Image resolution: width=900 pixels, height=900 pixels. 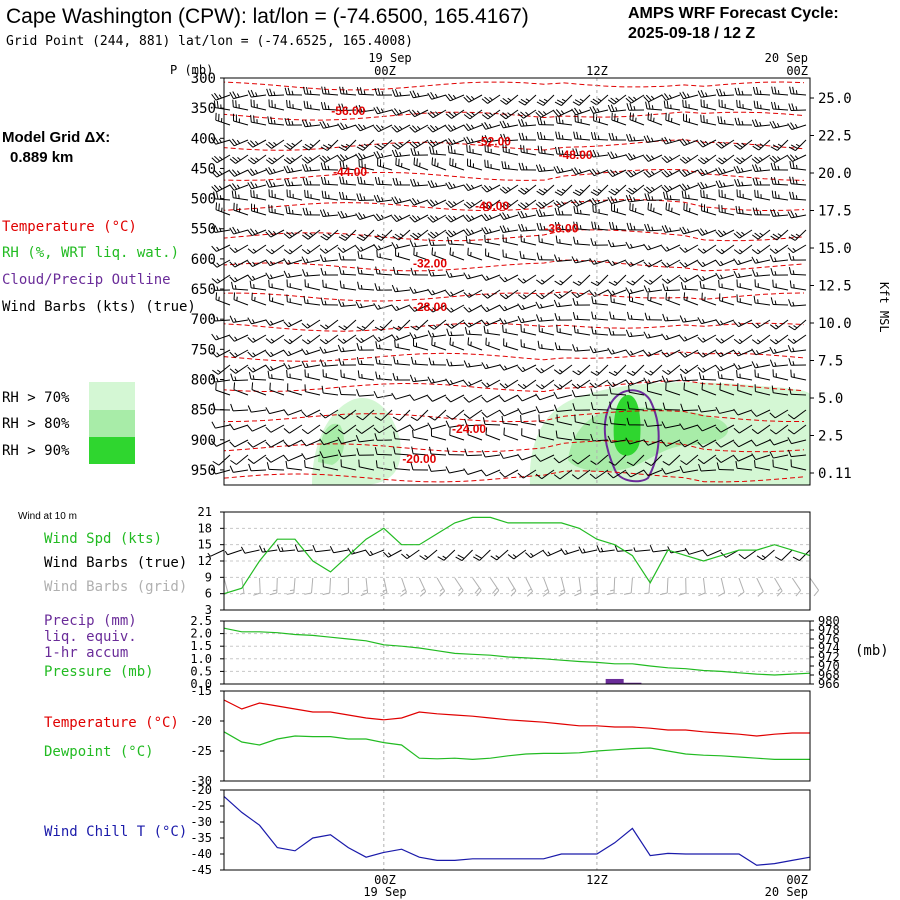 I want to click on legend-rh80: RH > 80%, so click(x=36, y=424).